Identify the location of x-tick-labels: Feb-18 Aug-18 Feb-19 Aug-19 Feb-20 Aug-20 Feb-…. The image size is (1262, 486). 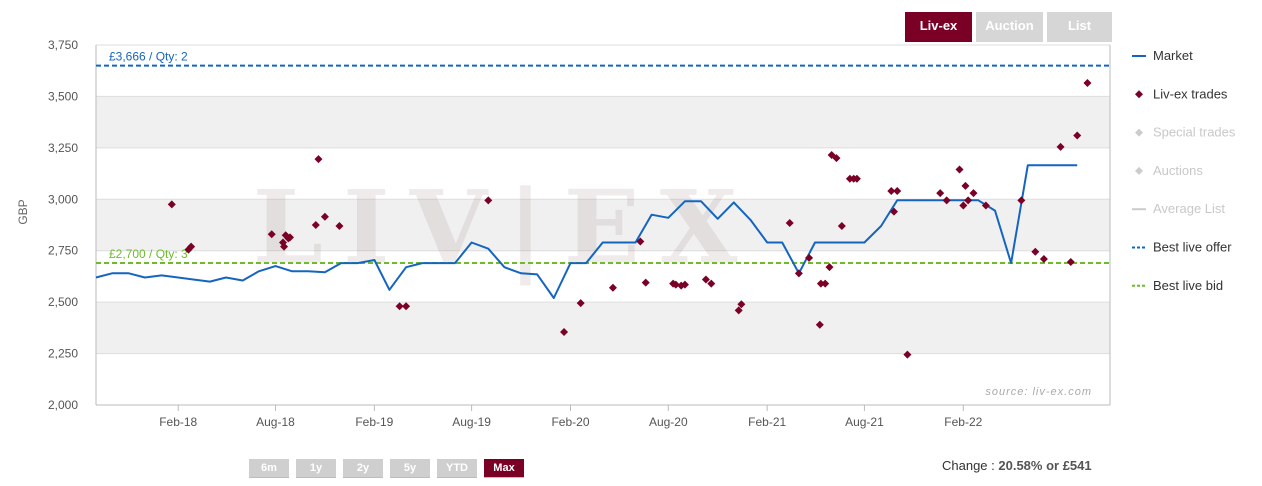
(571, 417).